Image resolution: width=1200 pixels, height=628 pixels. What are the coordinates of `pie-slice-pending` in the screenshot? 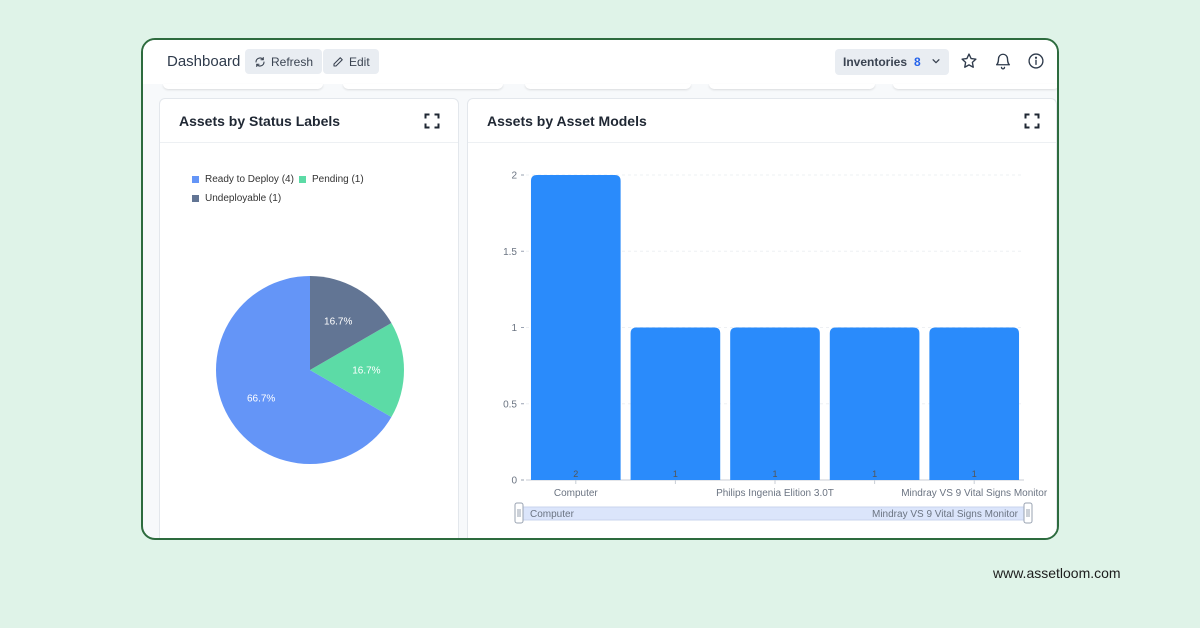 It's located at (357, 370).